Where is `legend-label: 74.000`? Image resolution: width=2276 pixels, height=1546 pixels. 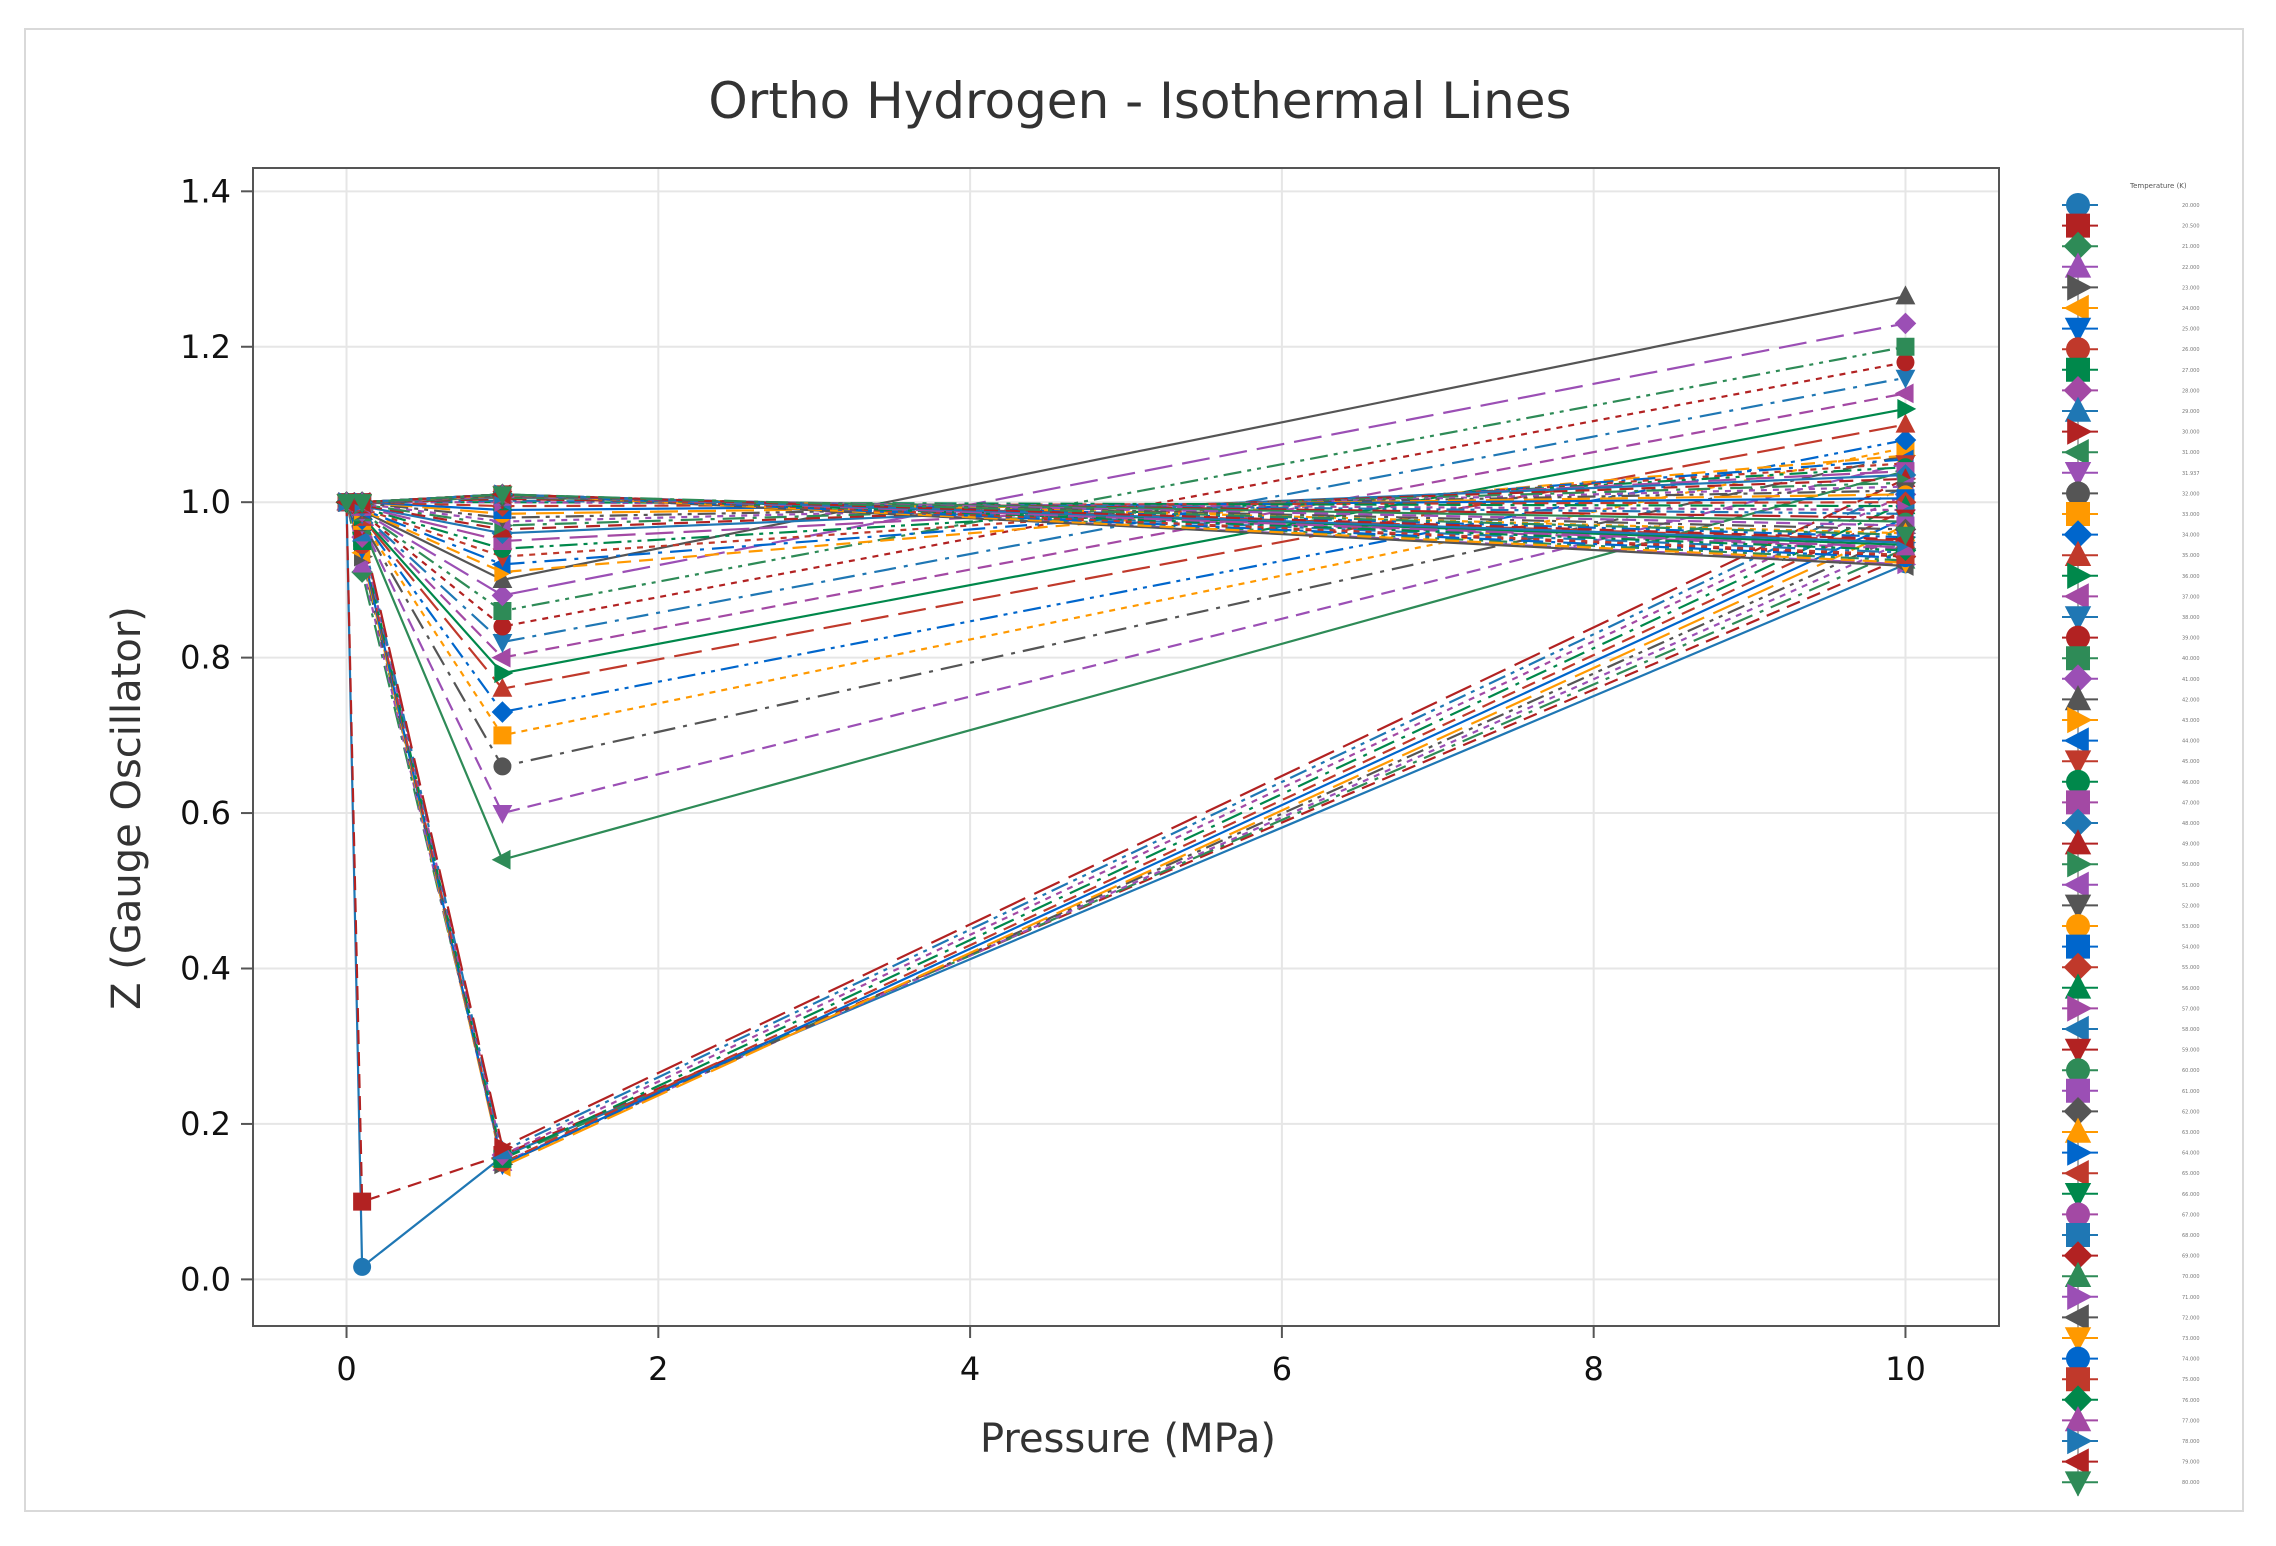
legend-label: 74.000 is located at coordinates (2191, 1360).